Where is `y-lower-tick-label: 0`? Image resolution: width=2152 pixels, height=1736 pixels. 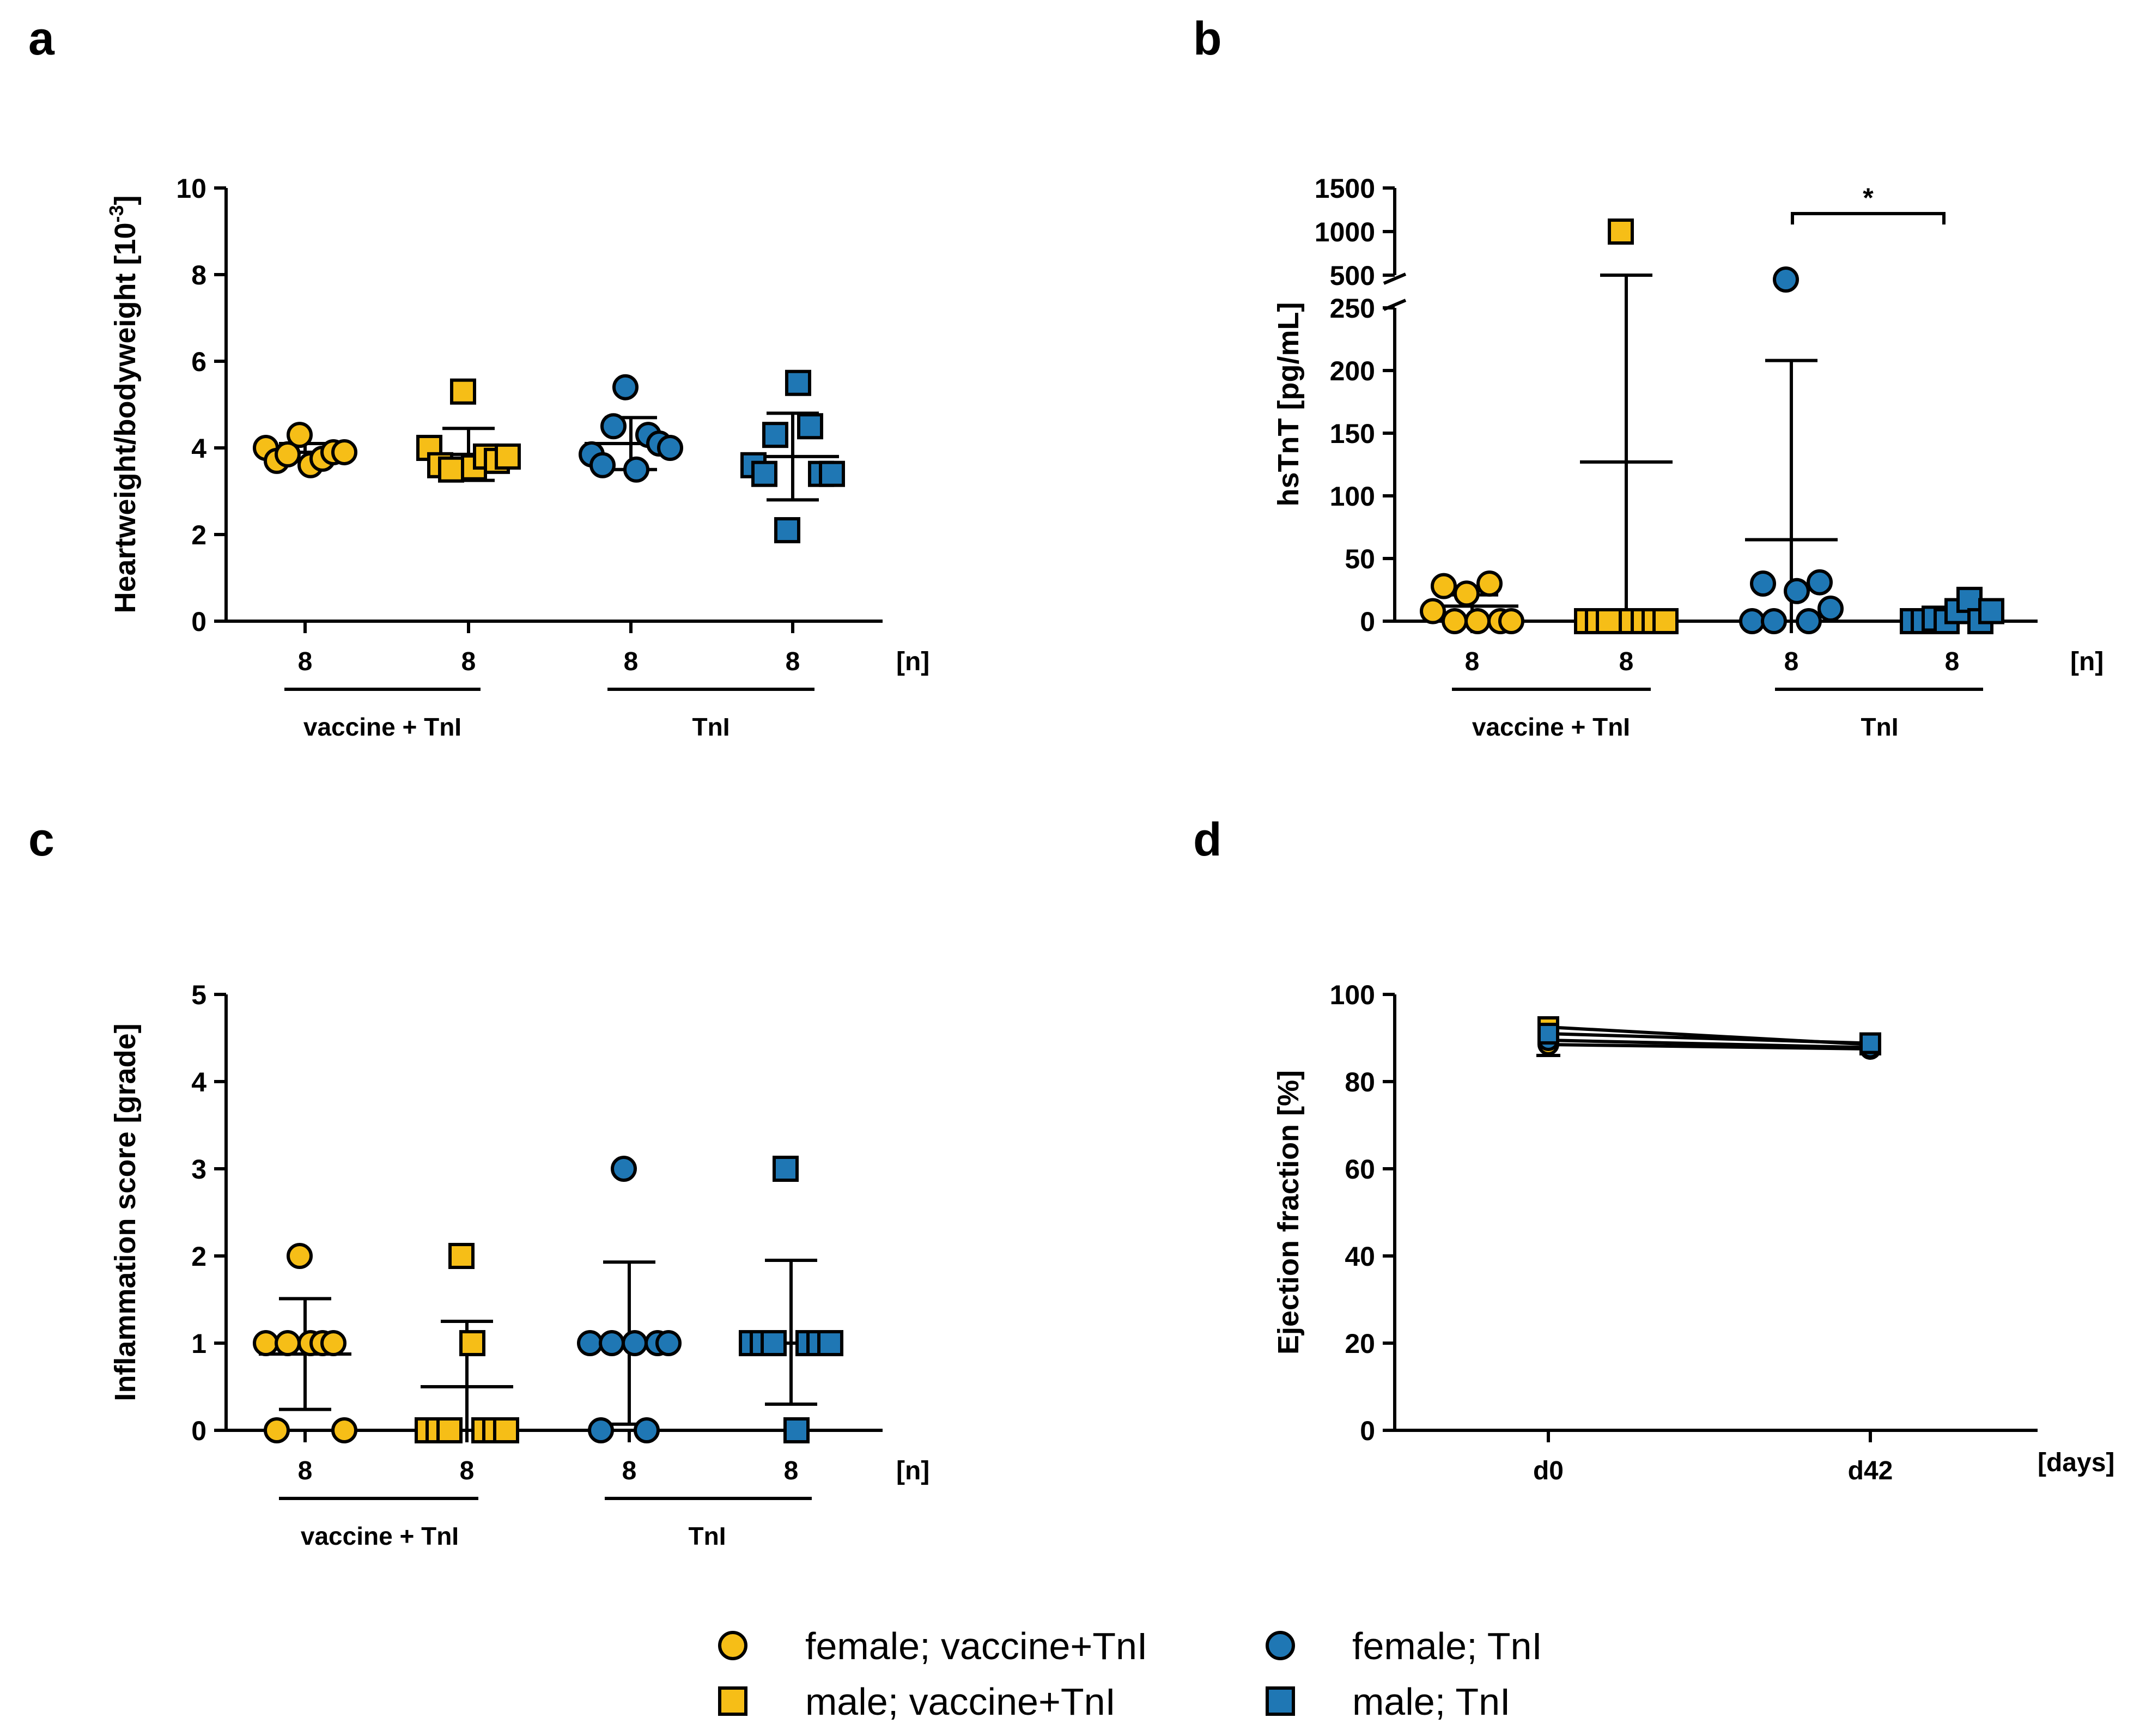
y-lower-tick-label: 0 is located at coordinates (1367, 622).